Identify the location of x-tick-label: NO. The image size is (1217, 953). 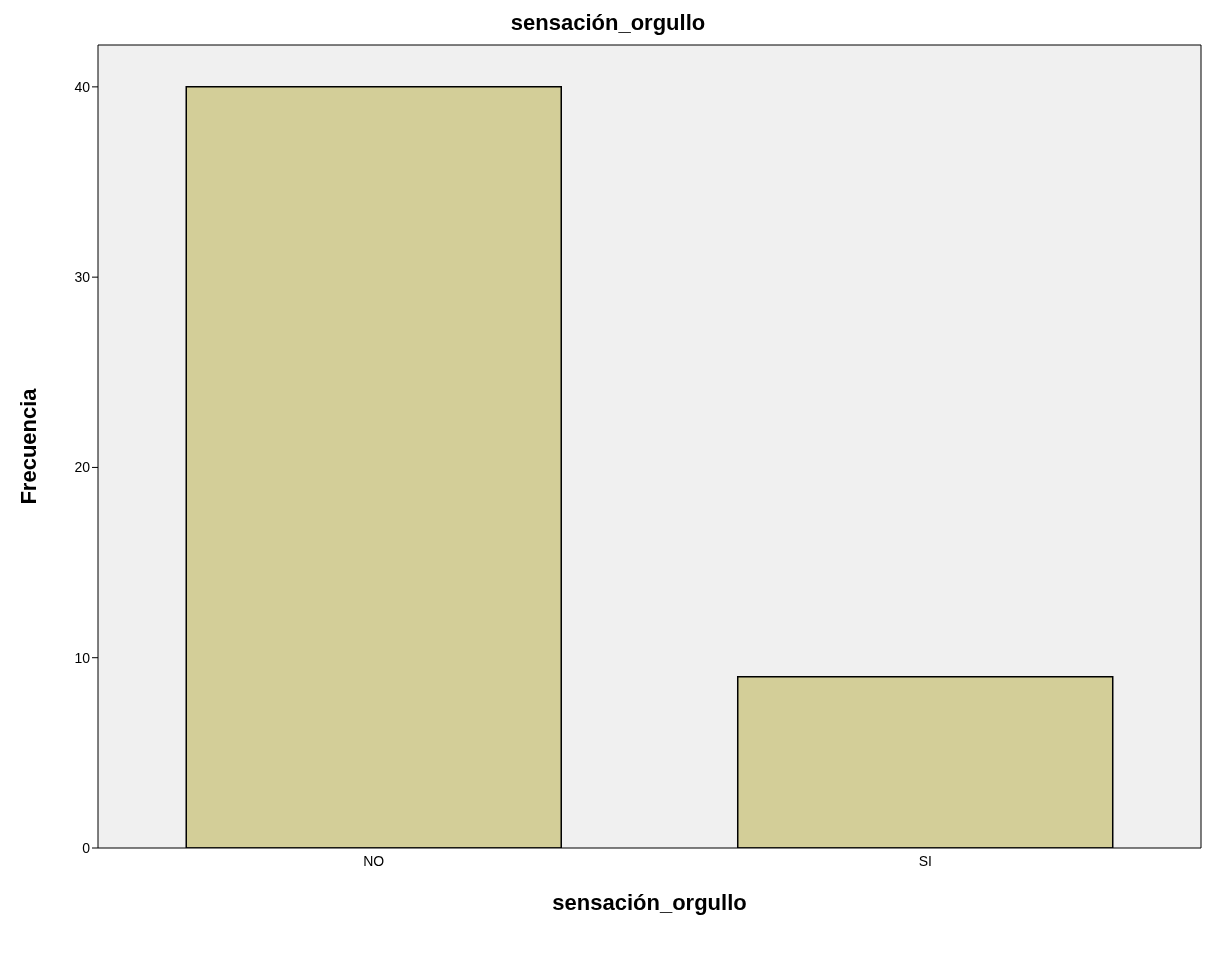
(374, 860).